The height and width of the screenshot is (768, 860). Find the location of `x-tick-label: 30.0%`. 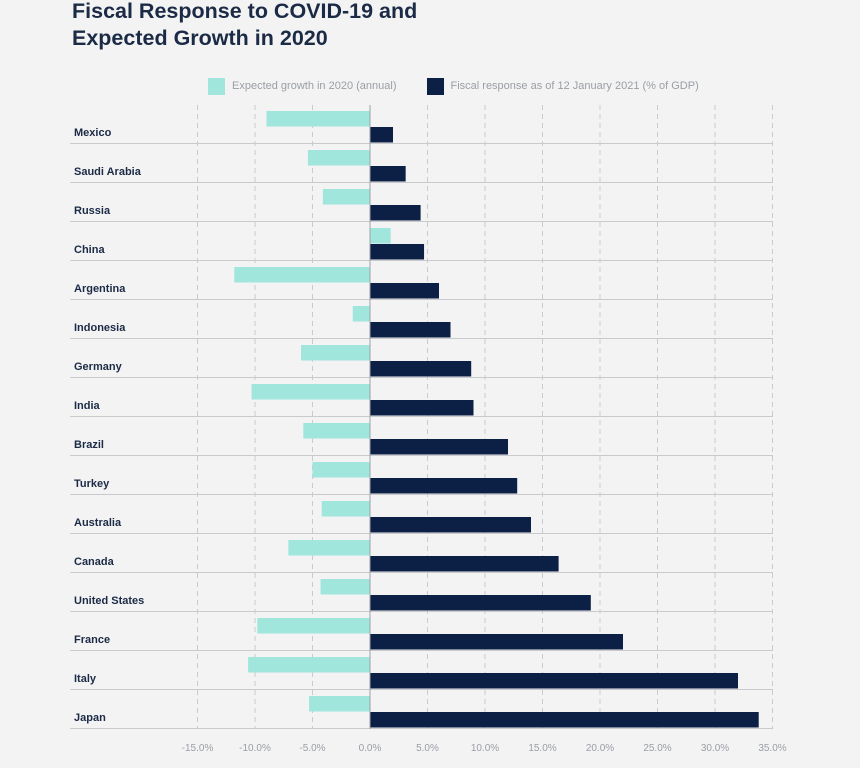

x-tick-label: 30.0% is located at coordinates (715, 748).